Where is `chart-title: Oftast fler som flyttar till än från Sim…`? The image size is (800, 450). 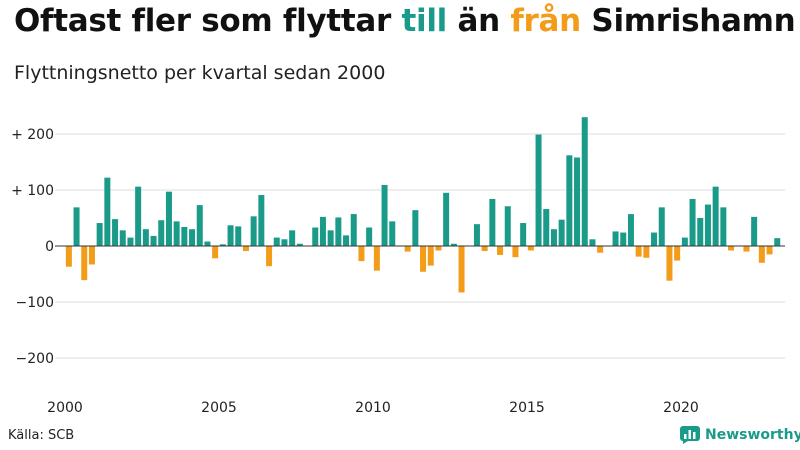 chart-title: Oftast fler som flyttar till än från Sim… is located at coordinates (405, 21).